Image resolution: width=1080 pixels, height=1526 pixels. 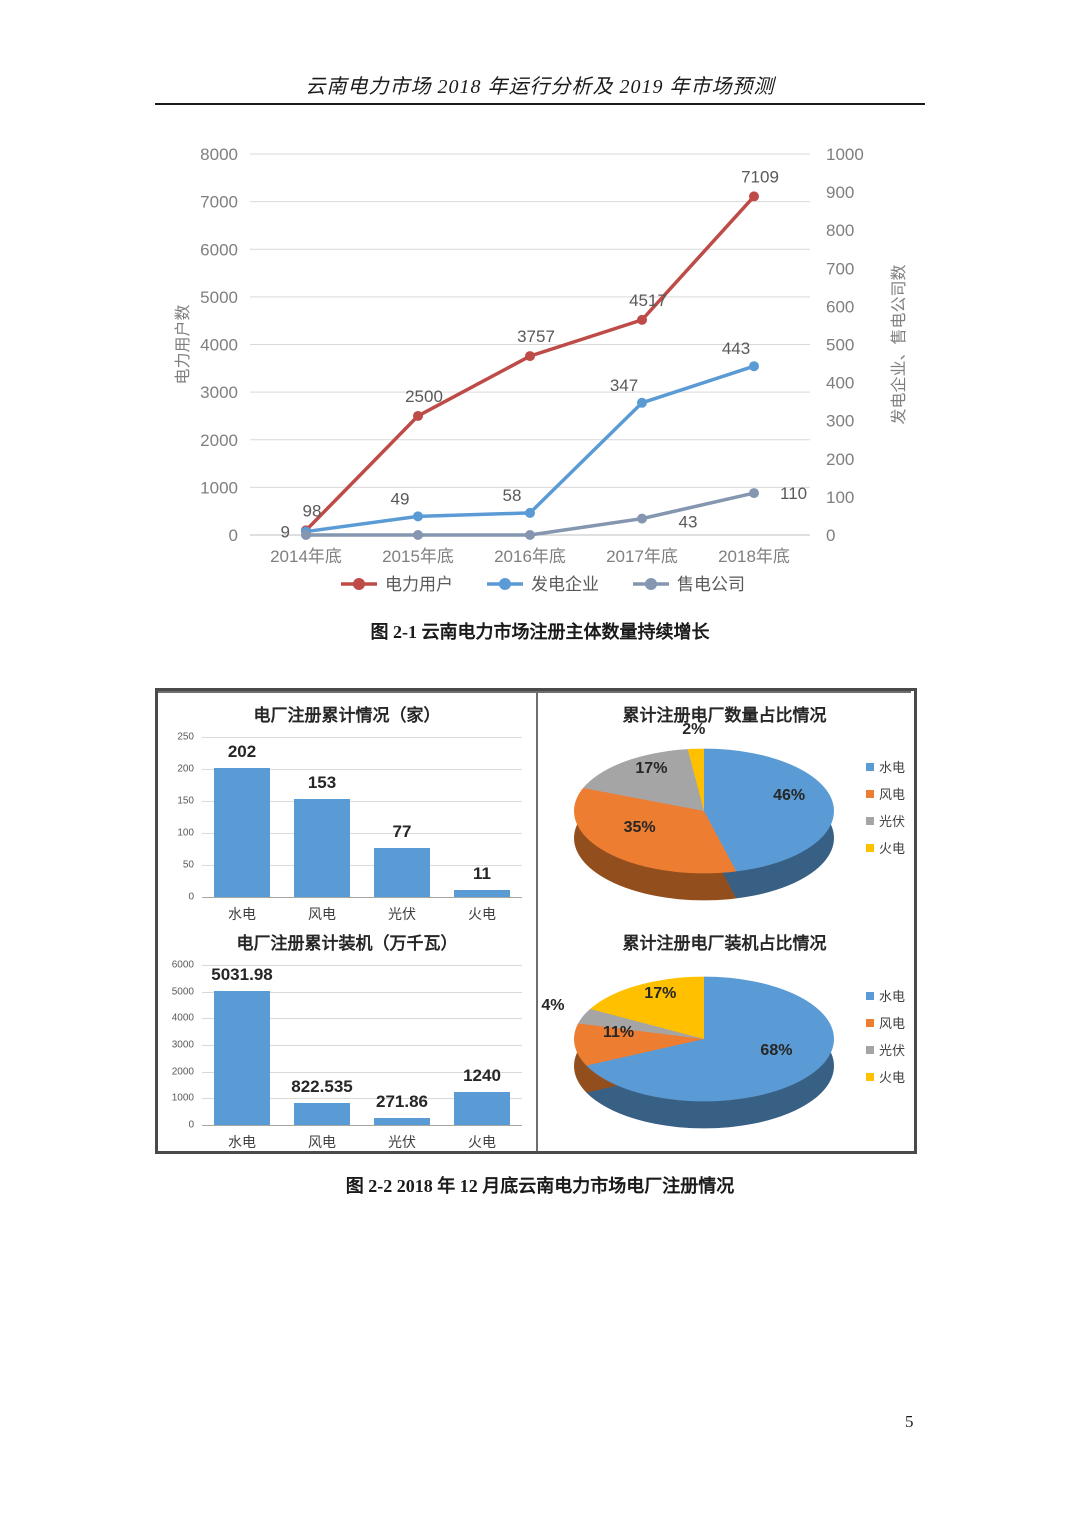 What do you see at coordinates (648, 300) in the screenshot?
I see `data-label: 4517` at bounding box center [648, 300].